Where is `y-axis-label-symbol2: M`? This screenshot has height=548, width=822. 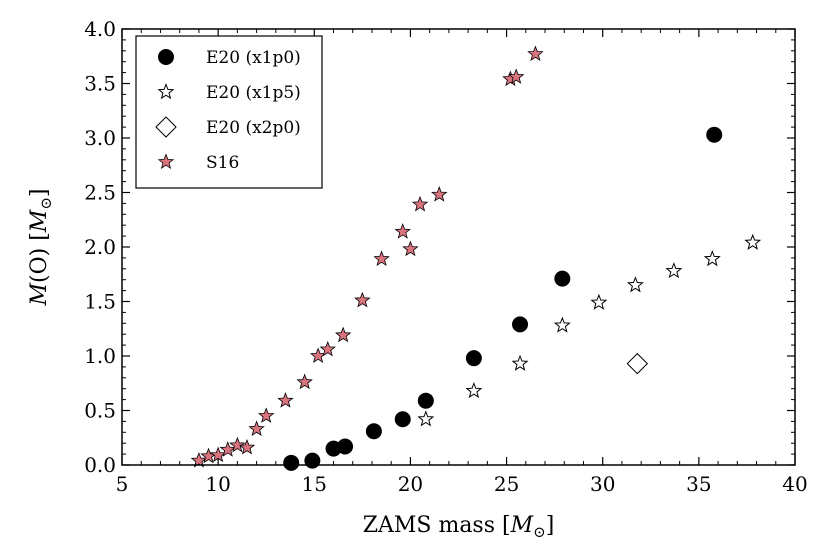
y-axis-label-symbol2: M is located at coordinates (39, 221).